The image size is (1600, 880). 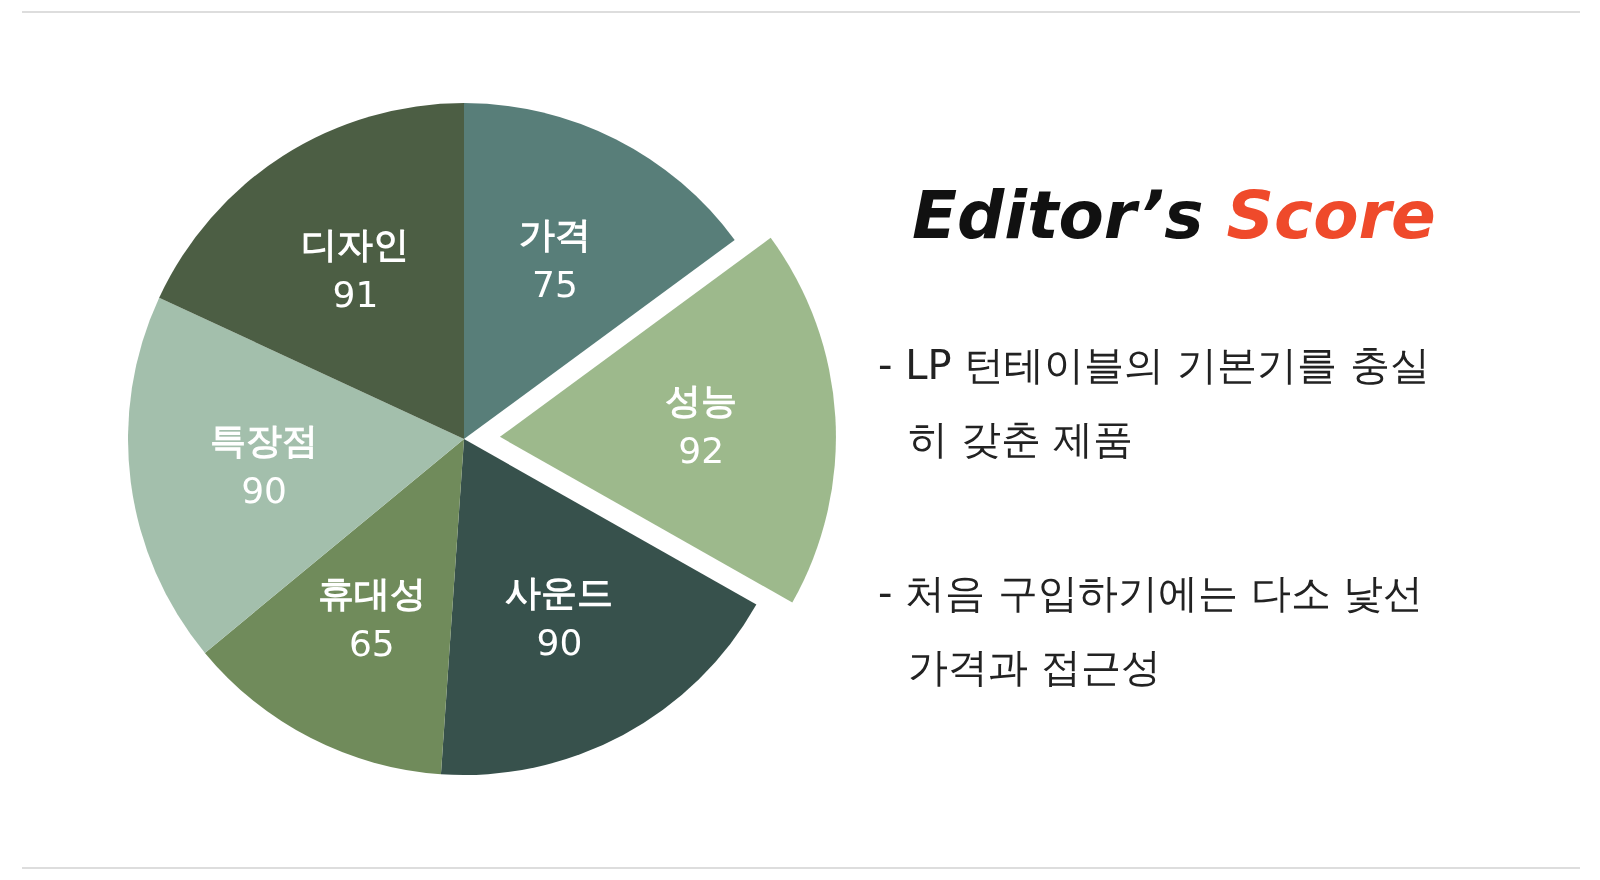 What do you see at coordinates (371, 644) in the screenshot?
I see `data-label: 65` at bounding box center [371, 644].